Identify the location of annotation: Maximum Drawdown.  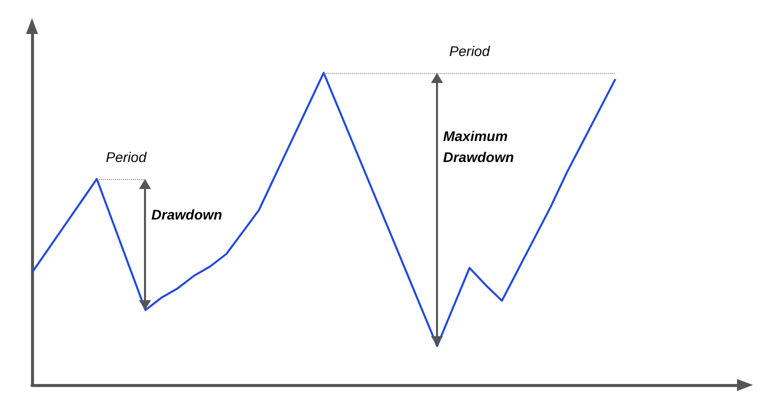
(478, 147).